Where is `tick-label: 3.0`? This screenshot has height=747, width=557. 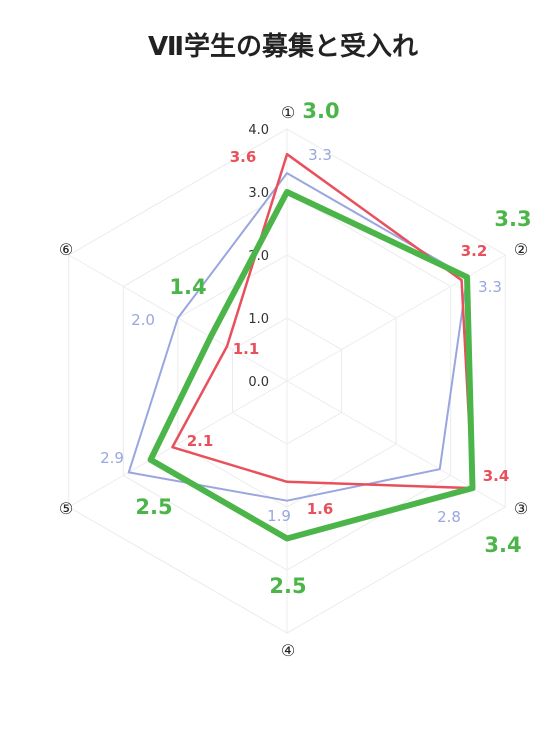
tick-label: 3.0 is located at coordinates (258, 193).